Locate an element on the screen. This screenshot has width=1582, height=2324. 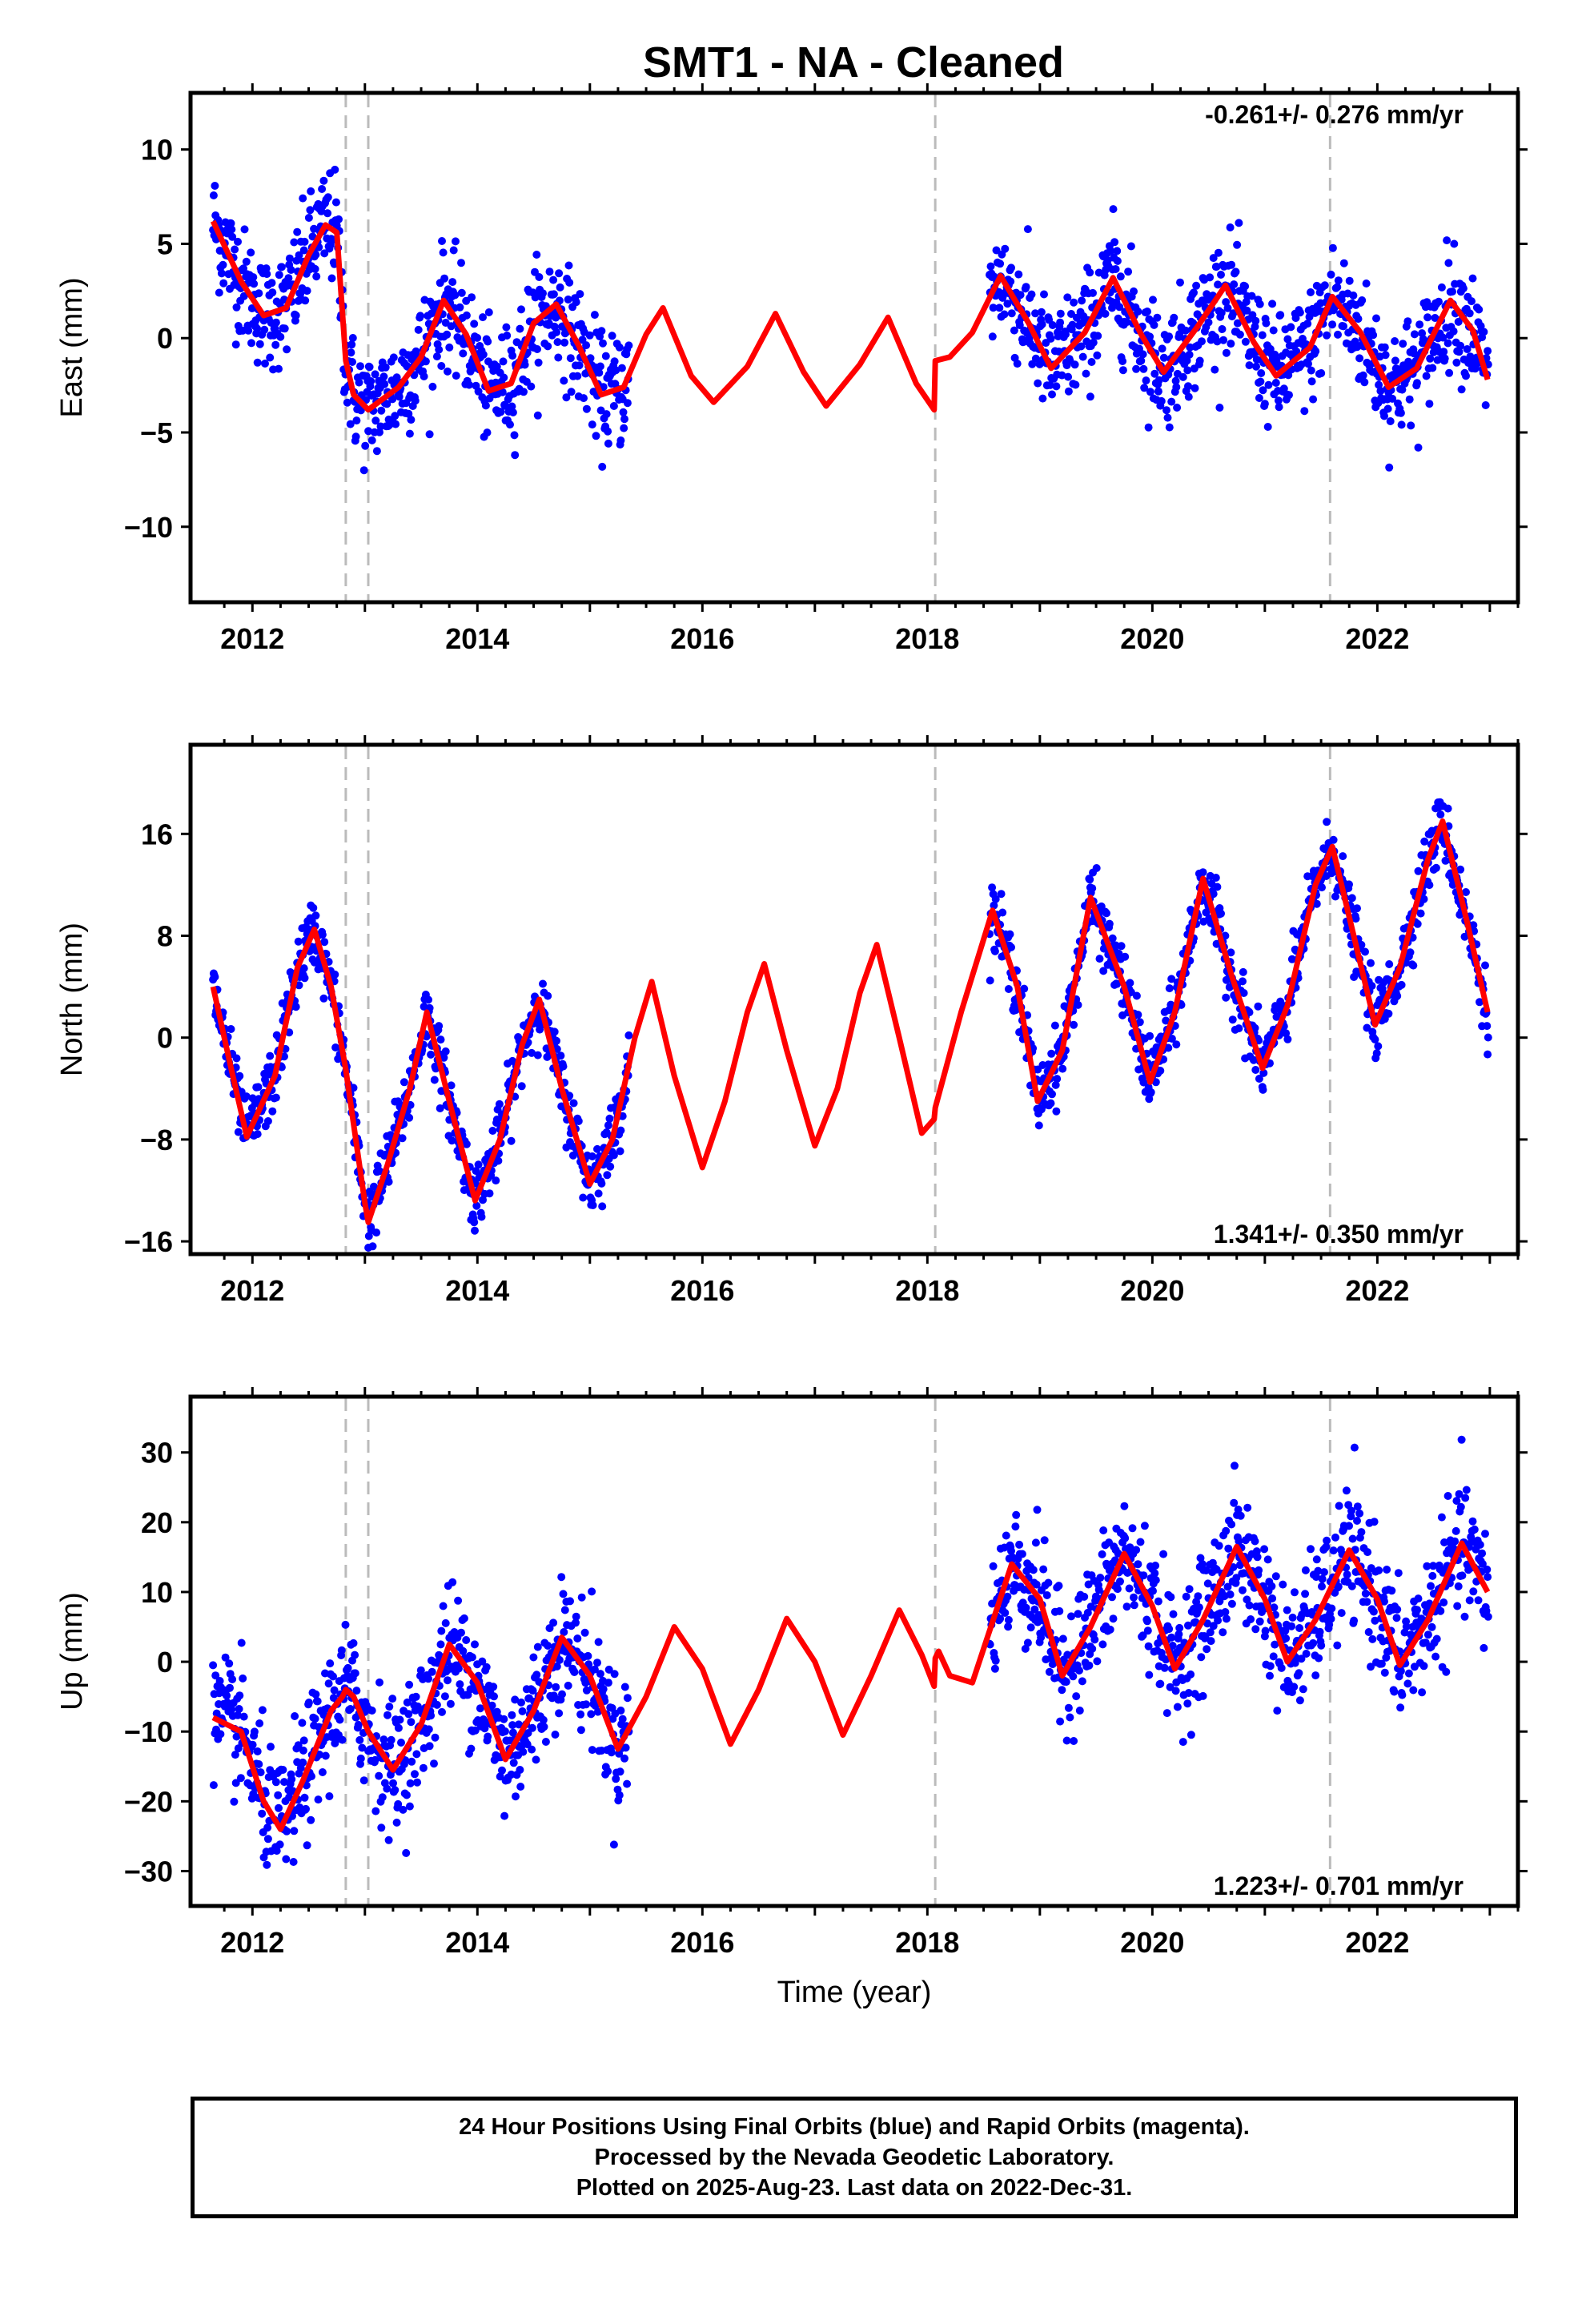
x-tick-label: 2020 is located at coordinates (1152, 1290).